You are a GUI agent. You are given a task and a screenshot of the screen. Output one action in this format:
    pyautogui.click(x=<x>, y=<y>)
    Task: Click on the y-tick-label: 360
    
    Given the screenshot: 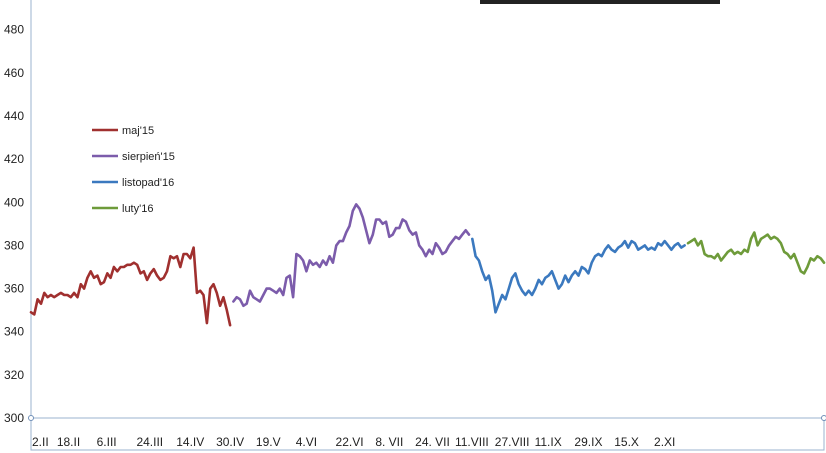 What is the action you would take?
    pyautogui.click(x=14, y=289)
    